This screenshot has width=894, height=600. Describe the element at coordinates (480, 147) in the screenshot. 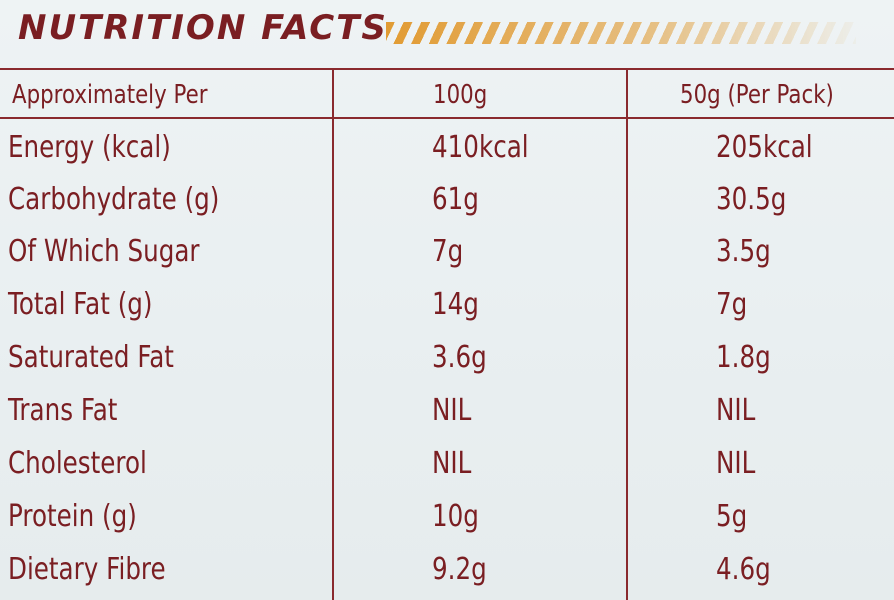

I see `value-per-100g: 410kcal` at that location.